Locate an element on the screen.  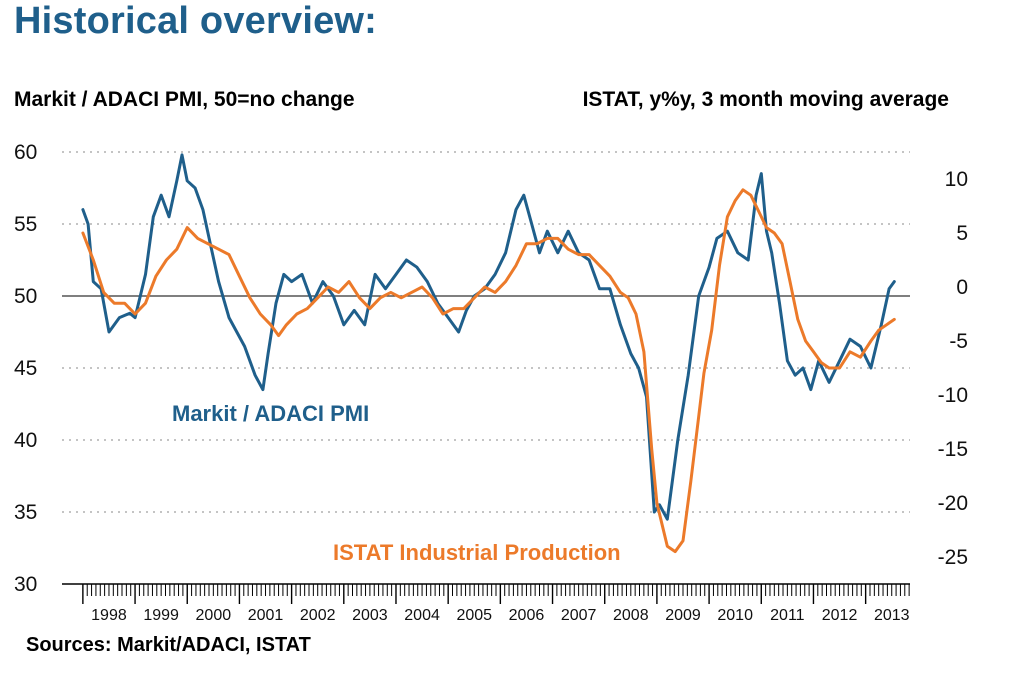
year-label: 2005 is located at coordinates (474, 615).